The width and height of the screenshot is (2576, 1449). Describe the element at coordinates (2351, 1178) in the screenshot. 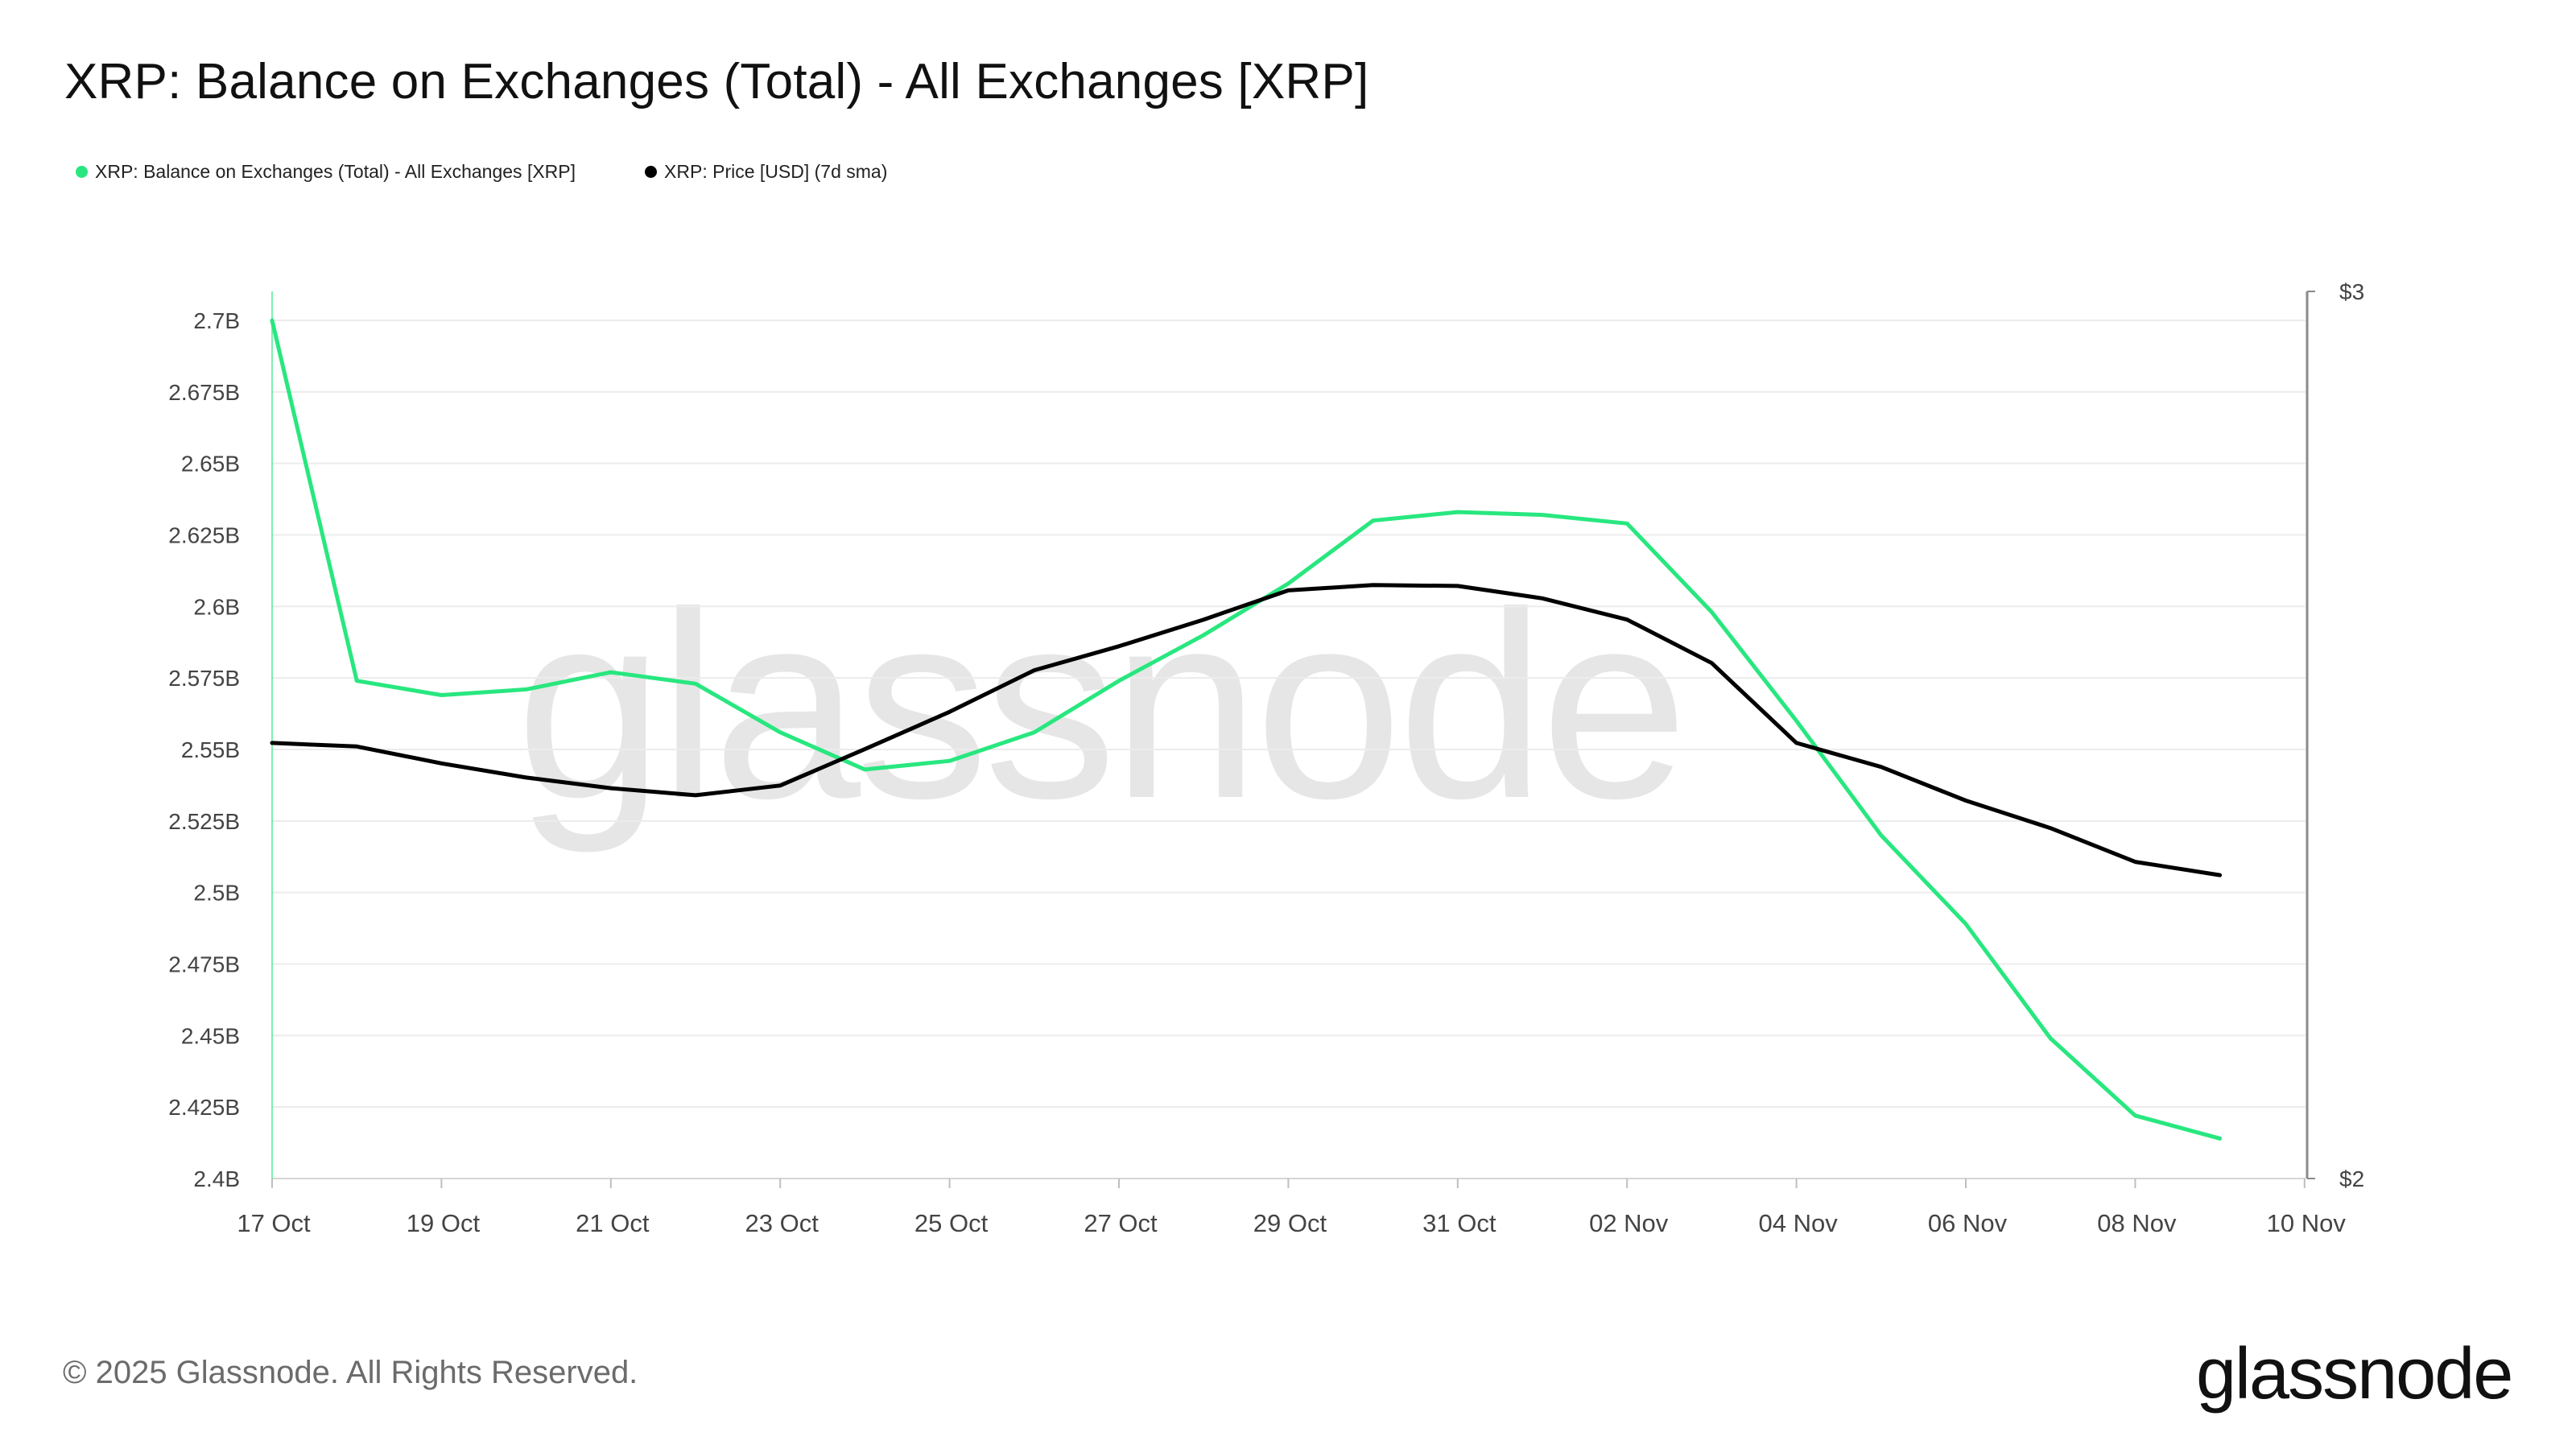

I see `y-right-tick-label: $2` at that location.